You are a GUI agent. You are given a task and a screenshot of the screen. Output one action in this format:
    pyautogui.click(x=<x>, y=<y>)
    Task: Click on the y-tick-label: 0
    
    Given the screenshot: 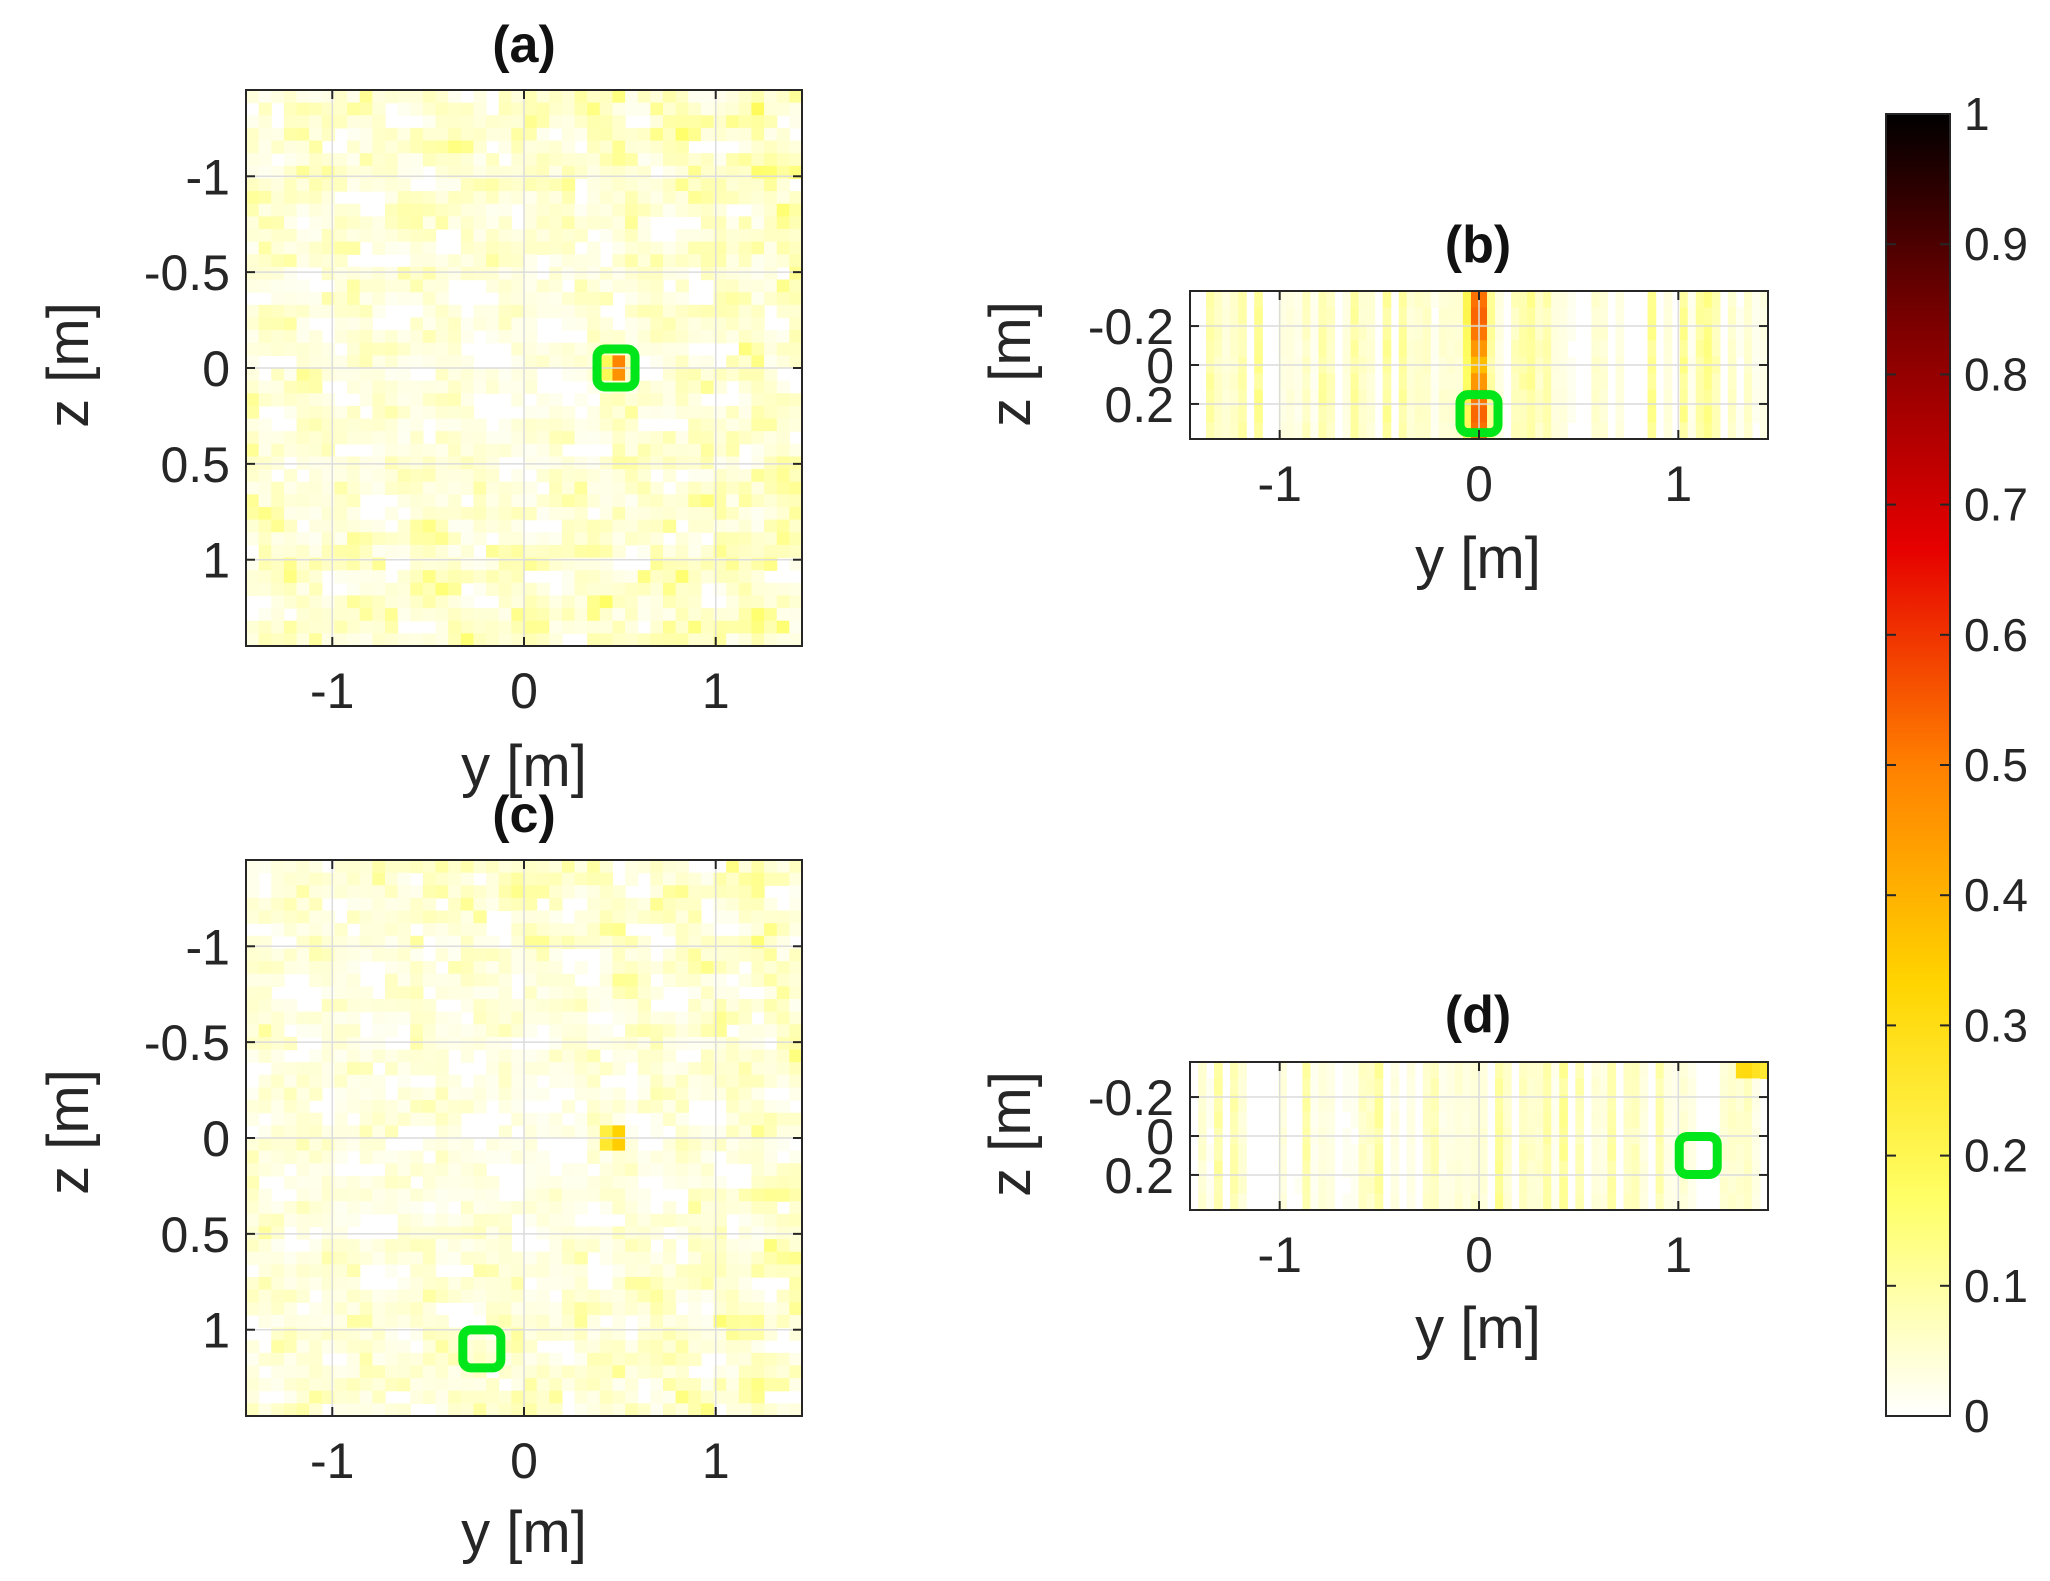 What is the action you would take?
    pyautogui.click(x=216, y=369)
    